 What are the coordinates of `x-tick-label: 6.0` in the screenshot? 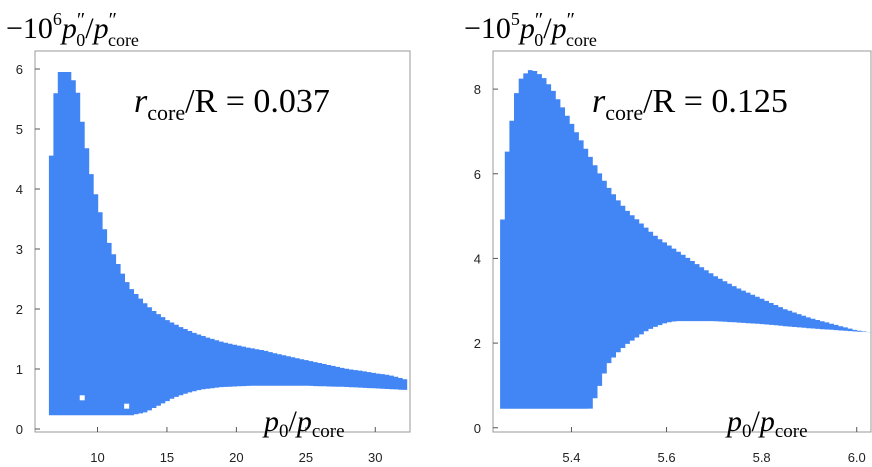 It's located at (857, 457).